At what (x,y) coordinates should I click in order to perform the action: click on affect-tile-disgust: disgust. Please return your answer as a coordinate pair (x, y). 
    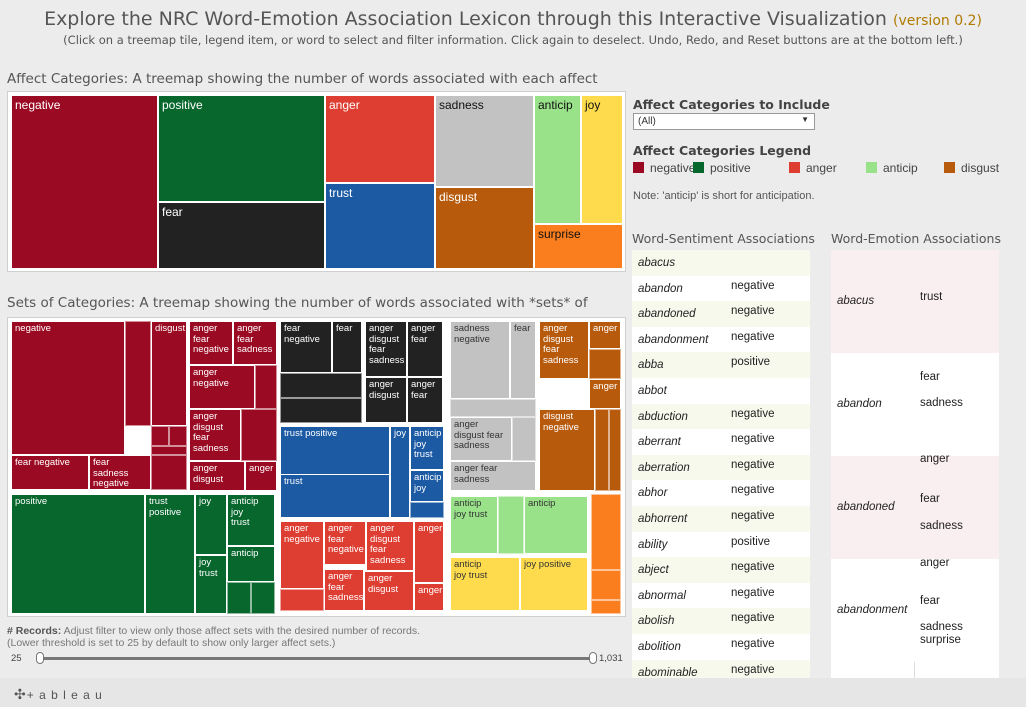
    Looking at the image, I should click on (484, 228).